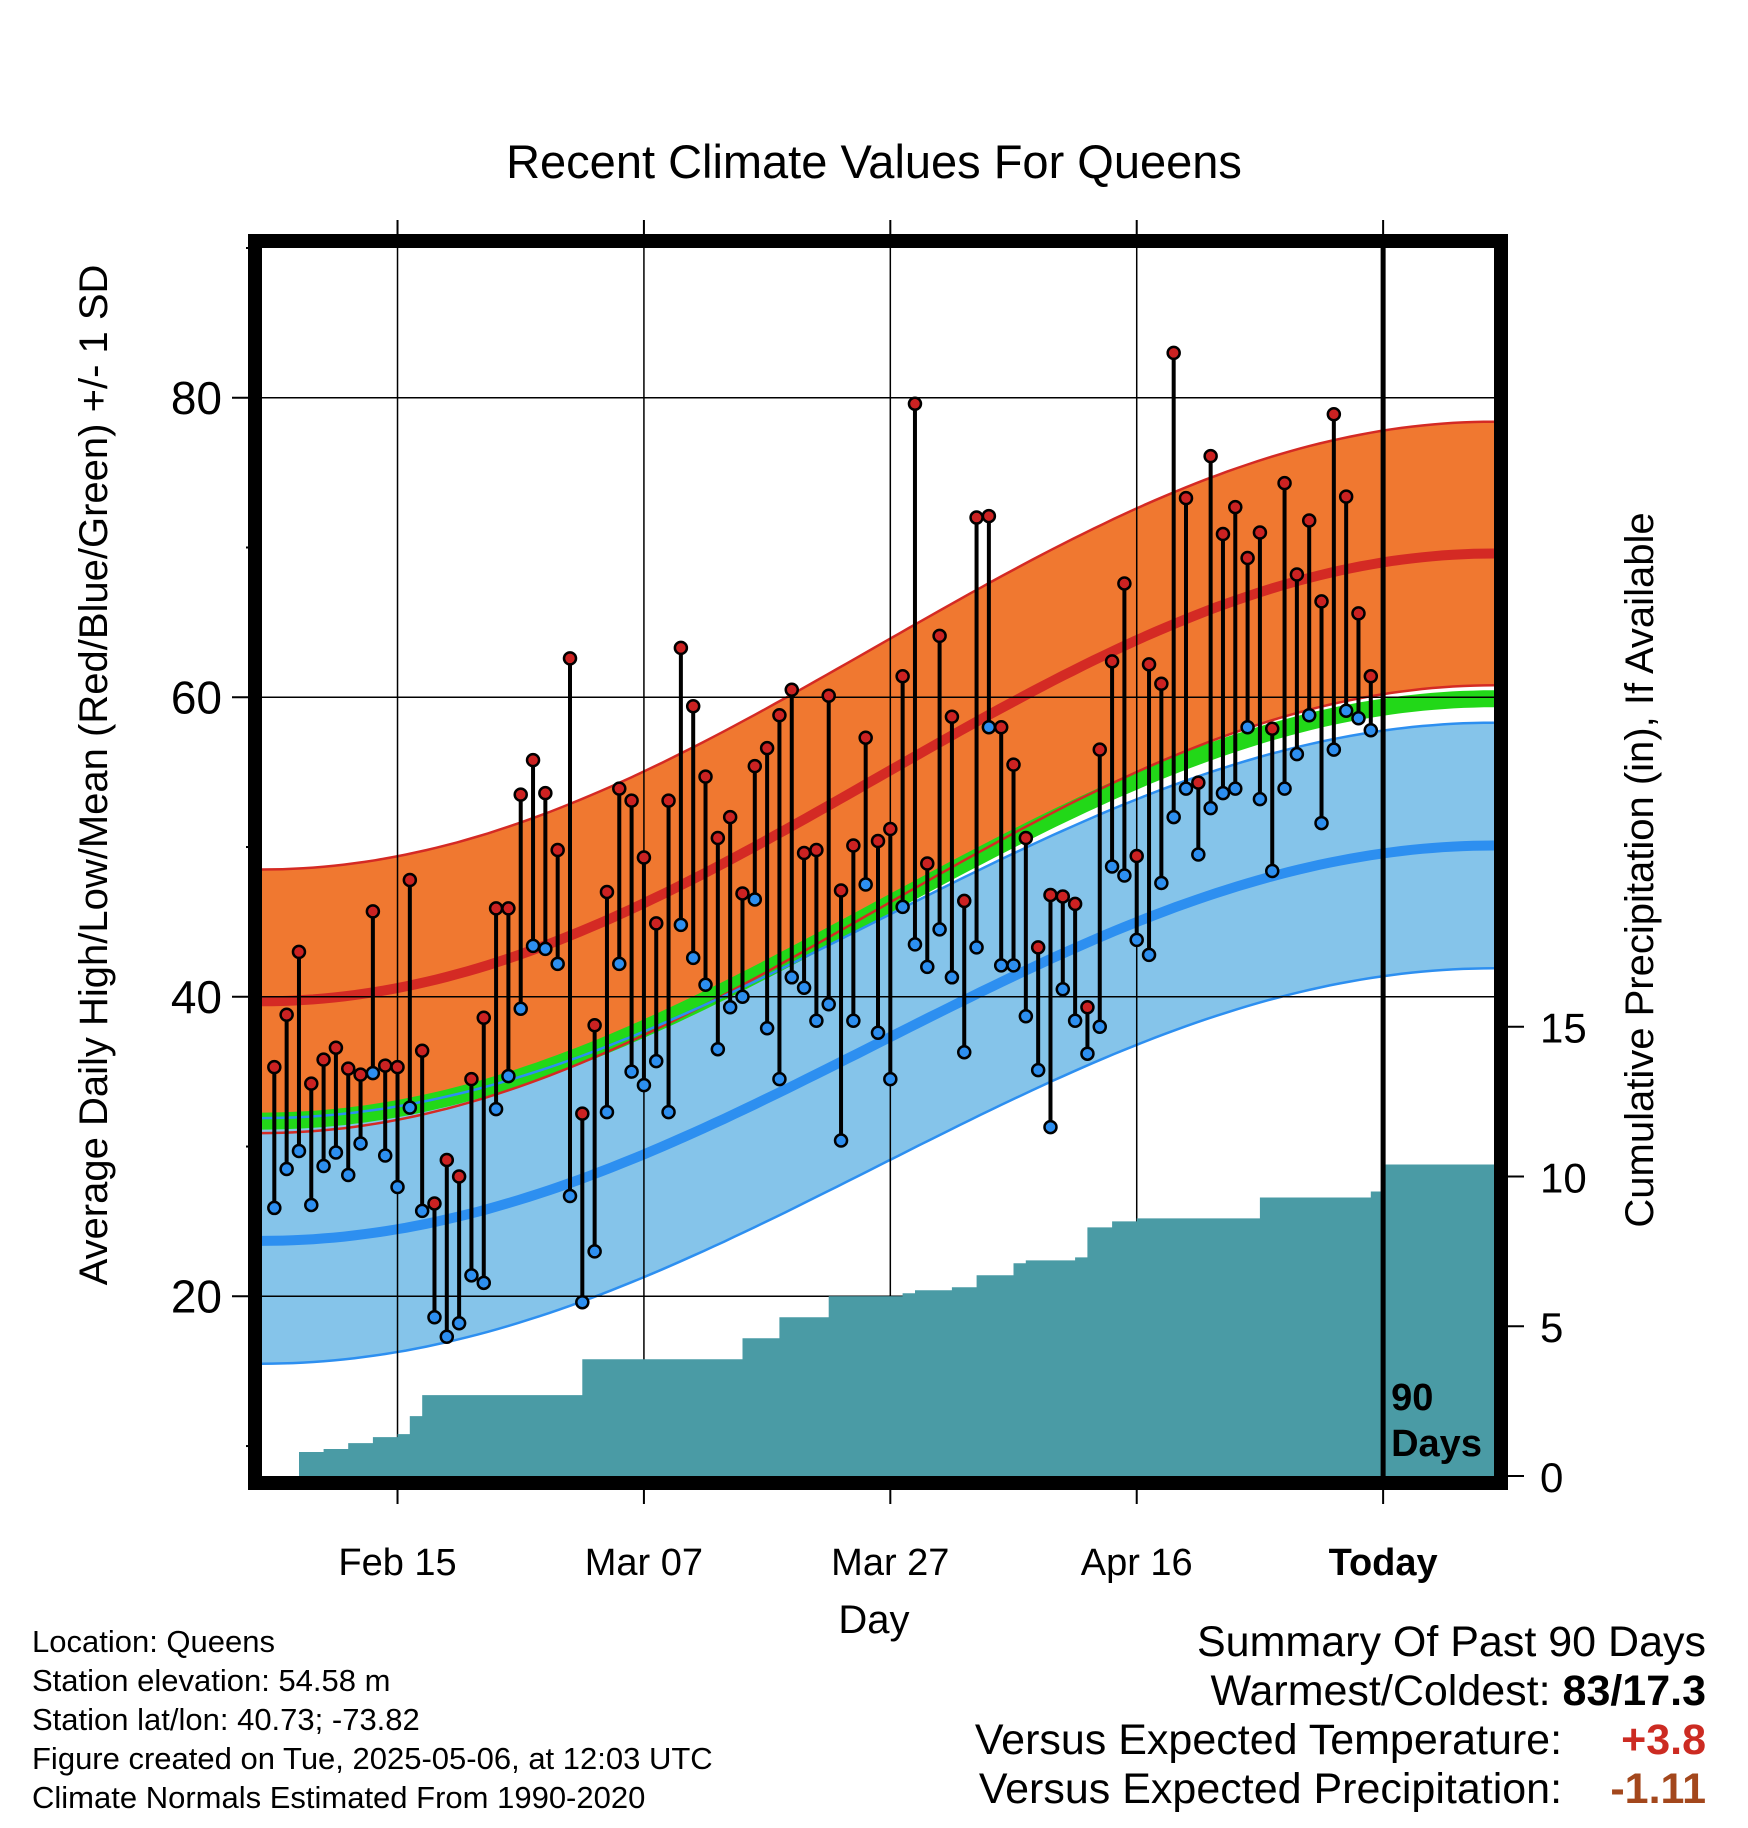 This screenshot has height=1828, width=1748. What do you see at coordinates (874, 161) in the screenshot?
I see `chart-title: Recent Climate Values For Queens` at bounding box center [874, 161].